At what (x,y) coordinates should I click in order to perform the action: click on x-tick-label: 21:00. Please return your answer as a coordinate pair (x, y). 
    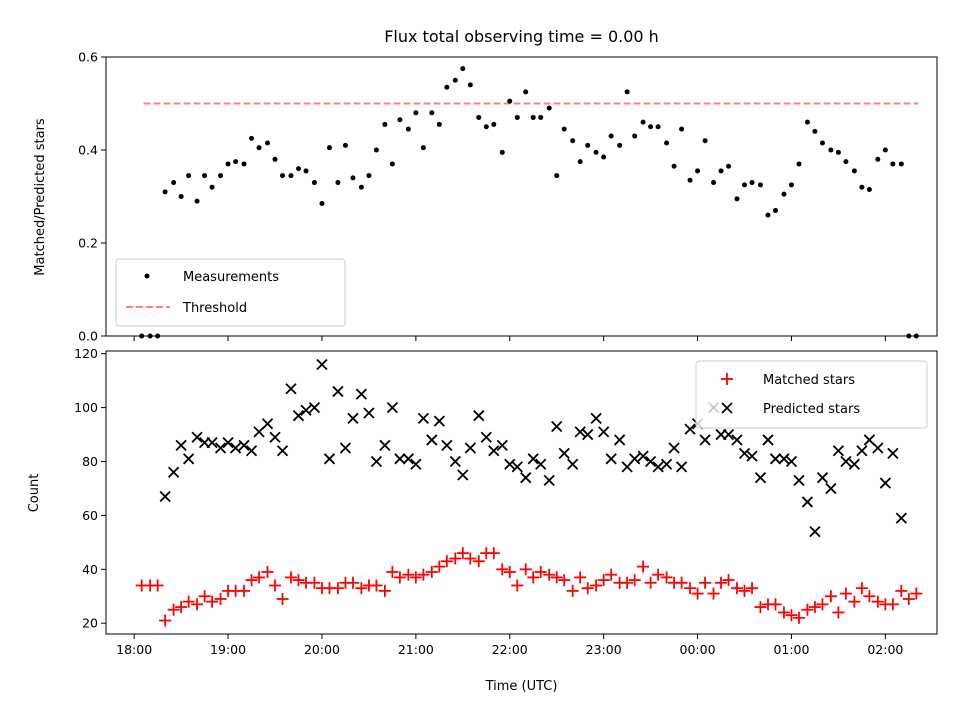
    Looking at the image, I should click on (416, 649).